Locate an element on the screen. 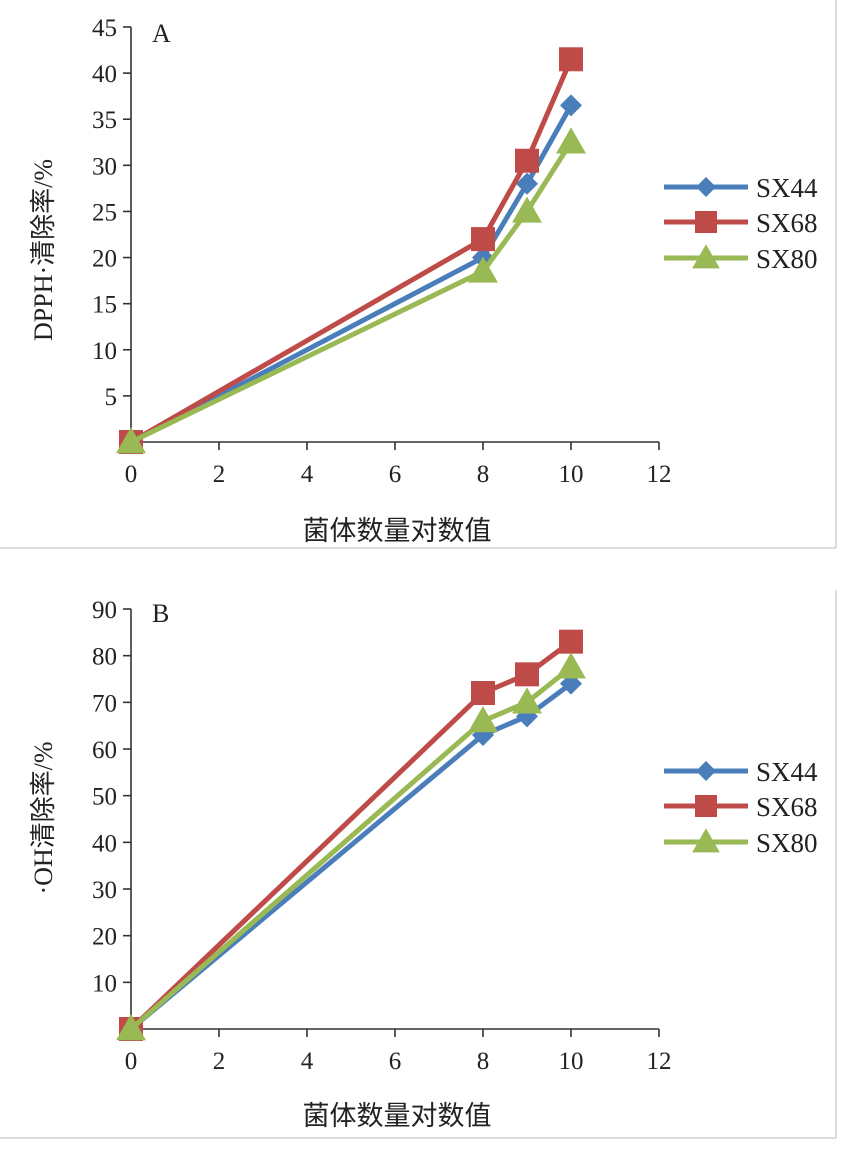 This screenshot has width=866, height=1150. y-tick-label: 45 is located at coordinates (104, 28).